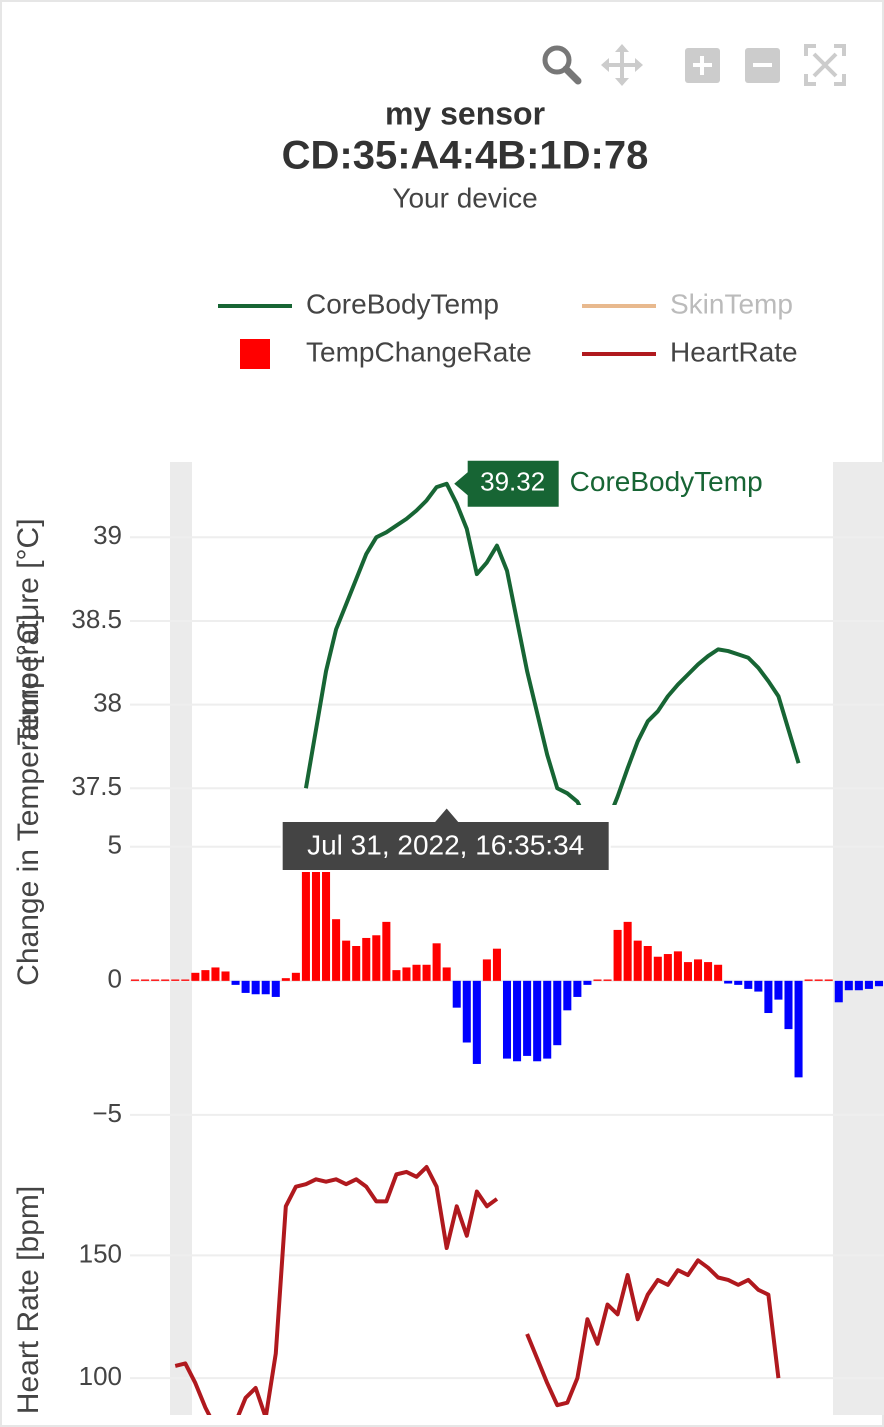 This screenshot has height=1427, width=884. What do you see at coordinates (402, 303) in the screenshot?
I see `legend-label: CoreBodyTemp` at bounding box center [402, 303].